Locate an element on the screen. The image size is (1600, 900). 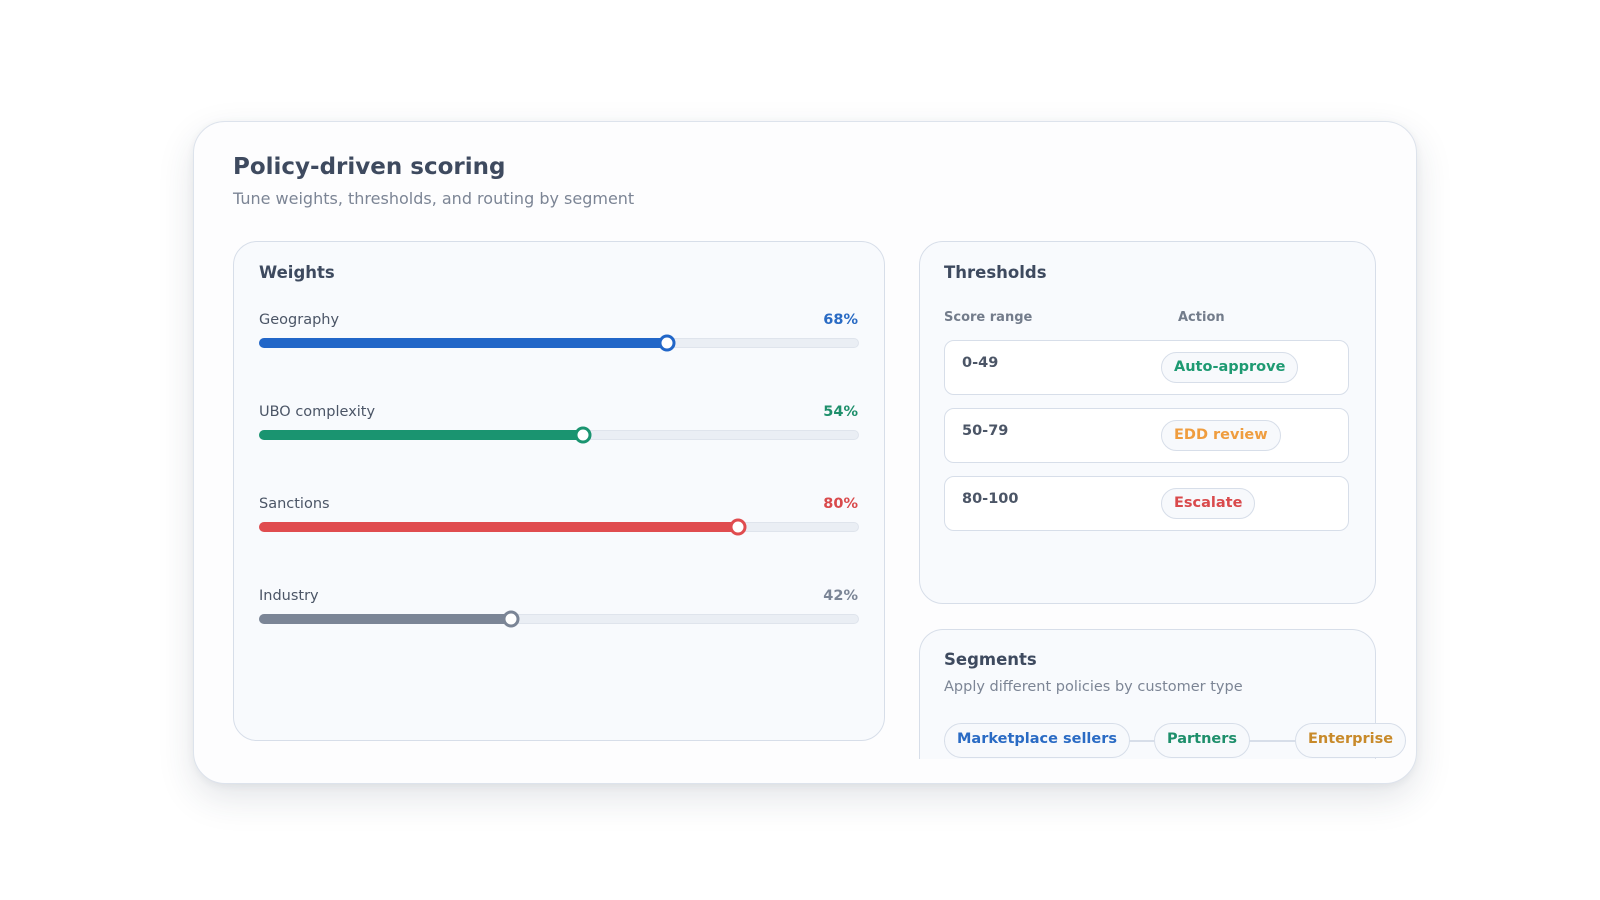
slider-industry is located at coordinates (559, 619).